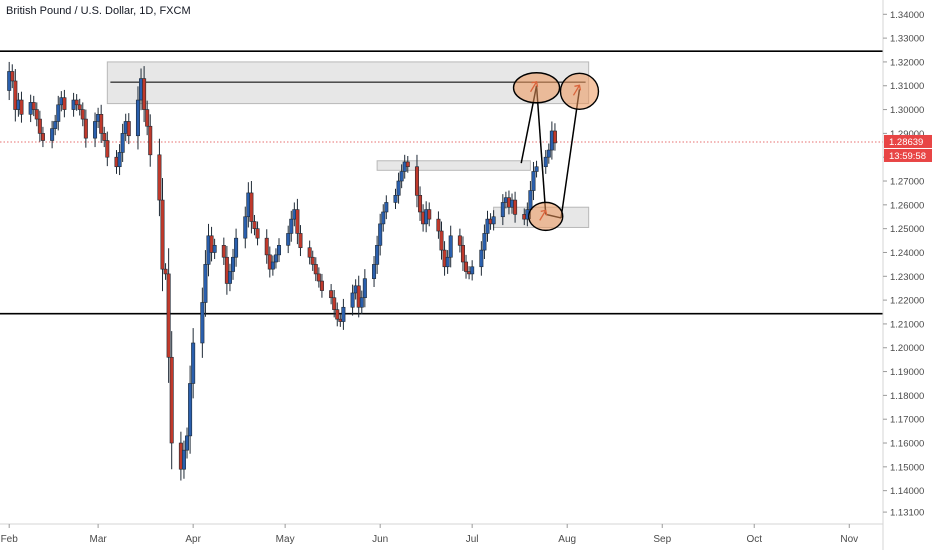 This screenshot has height=555, width=932. Describe the element at coordinates (907, 15) in the screenshot. I see `y-tick-label: 1.34000` at that location.